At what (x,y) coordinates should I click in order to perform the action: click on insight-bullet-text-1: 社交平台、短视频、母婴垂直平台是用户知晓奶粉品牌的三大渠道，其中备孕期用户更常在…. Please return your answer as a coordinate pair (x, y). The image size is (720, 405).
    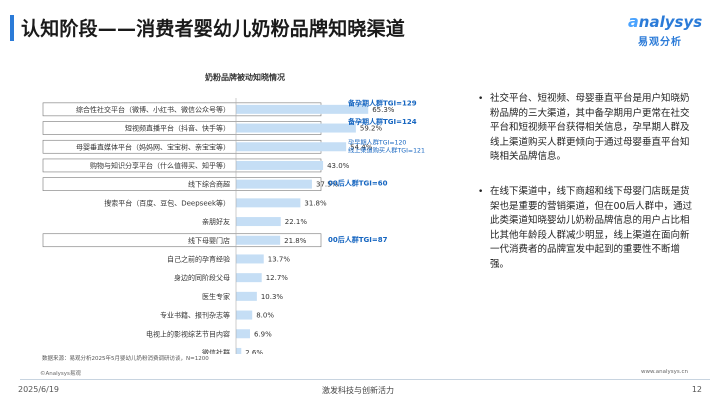
    Looking at the image, I should click on (590, 128).